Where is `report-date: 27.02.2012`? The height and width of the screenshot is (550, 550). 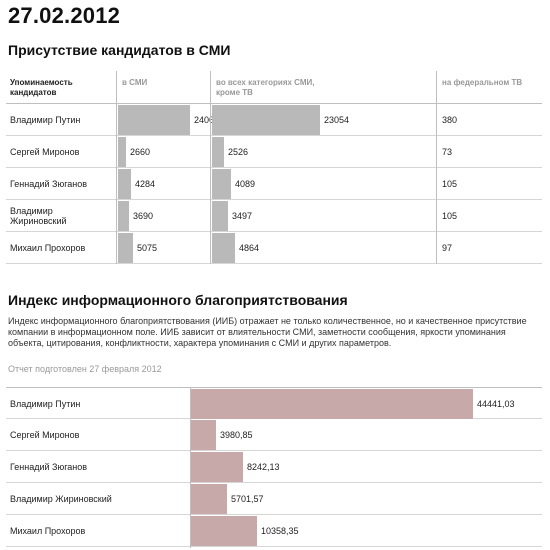
report-date: 27.02.2012 is located at coordinates (64, 15).